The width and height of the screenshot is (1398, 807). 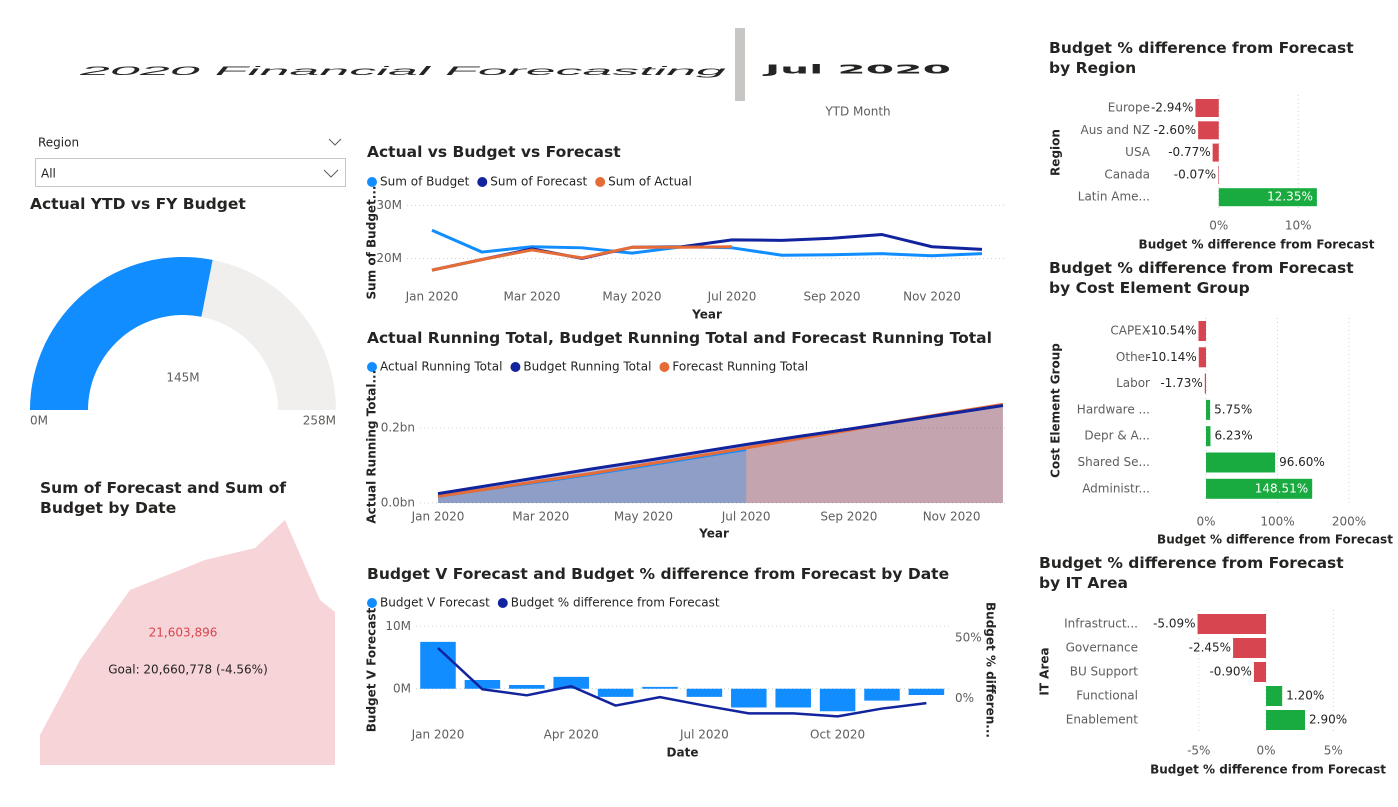 I want to click on slicer-value: All, so click(x=48, y=174).